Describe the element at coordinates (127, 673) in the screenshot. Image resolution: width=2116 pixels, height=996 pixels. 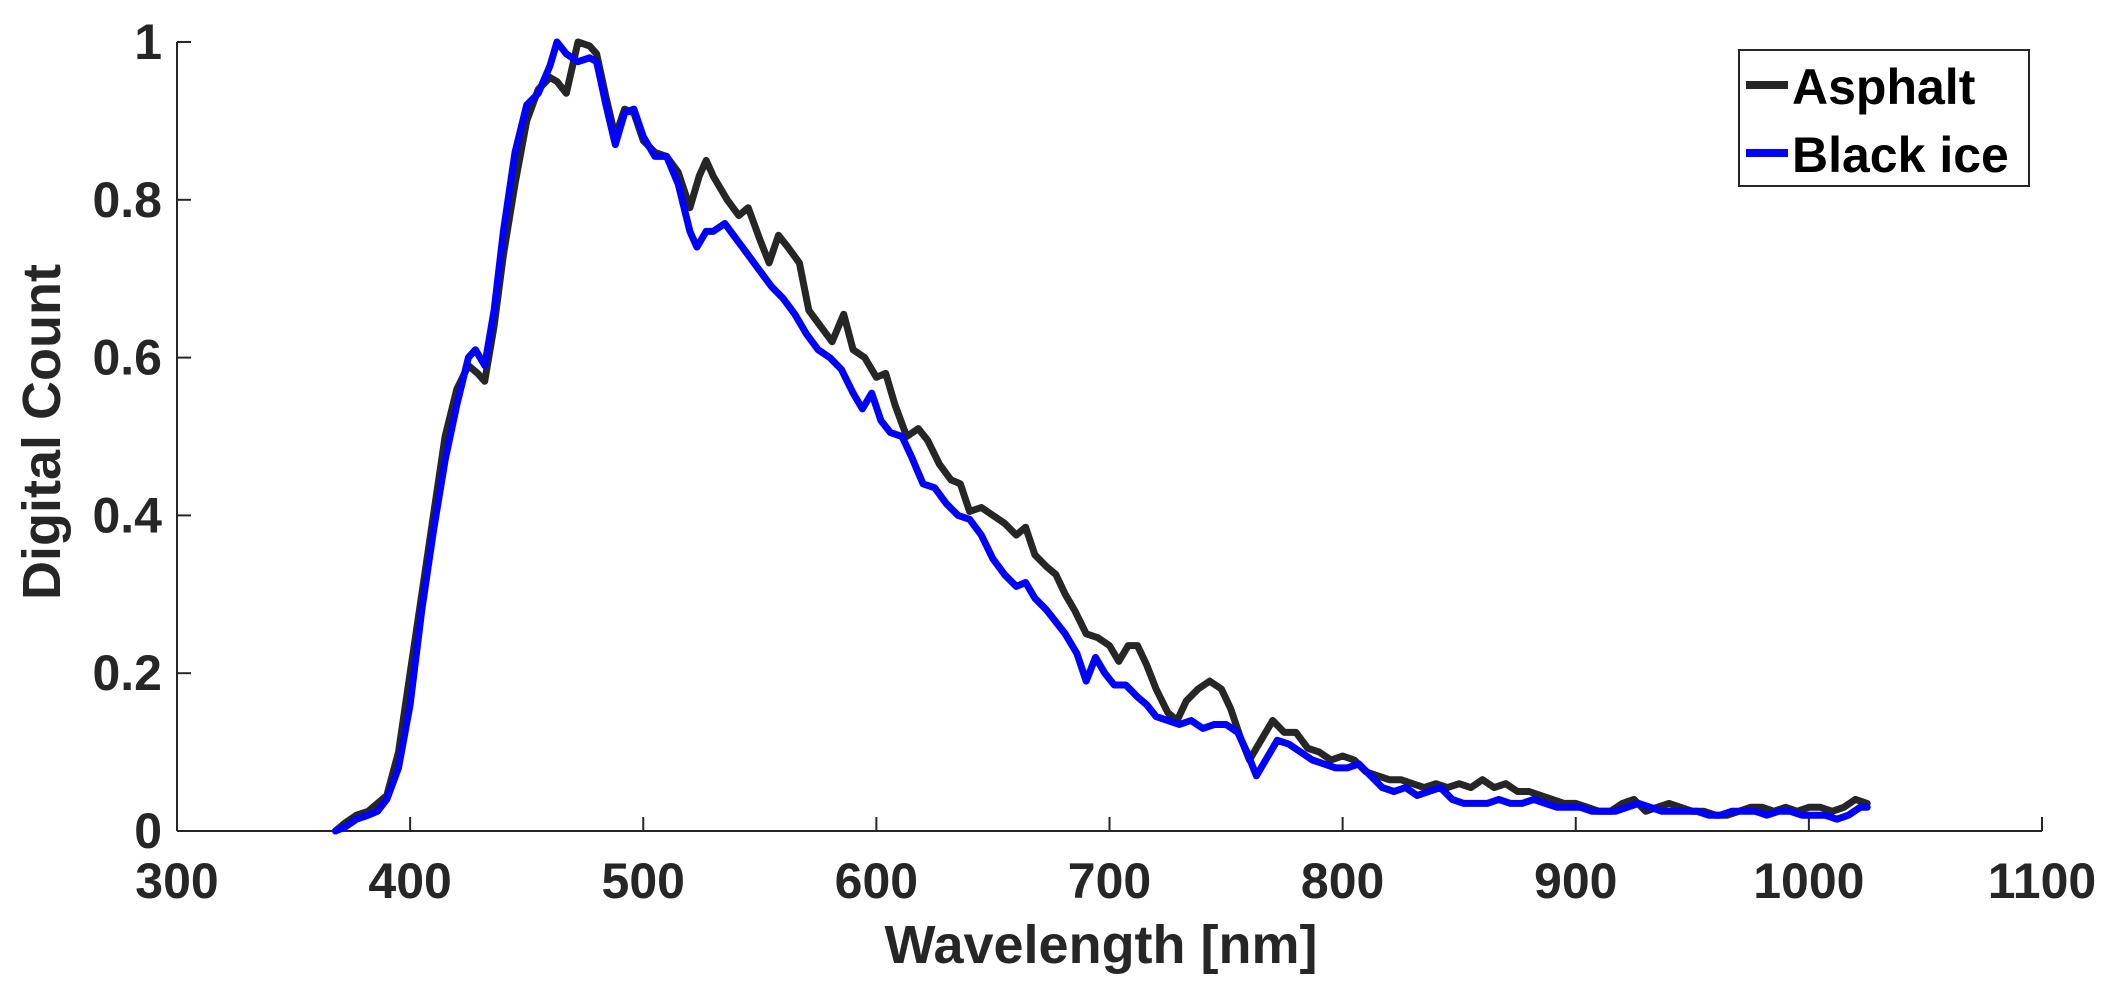
I see `y-tick-label: 0.2` at that location.